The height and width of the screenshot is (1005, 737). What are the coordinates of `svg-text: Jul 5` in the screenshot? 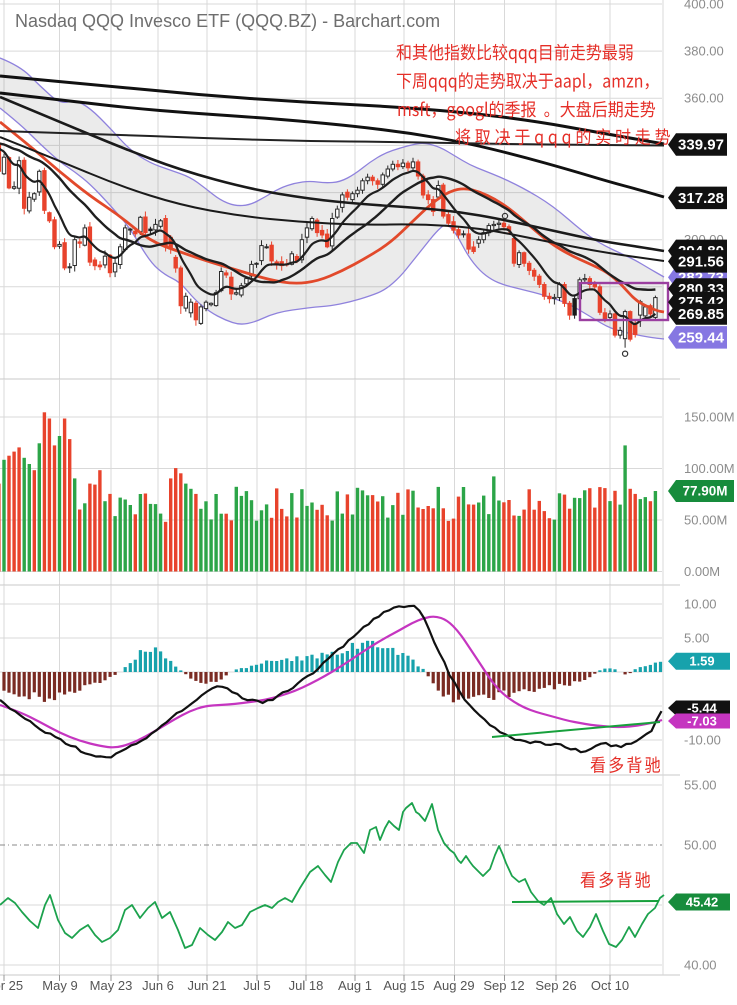 It's located at (256, 985).